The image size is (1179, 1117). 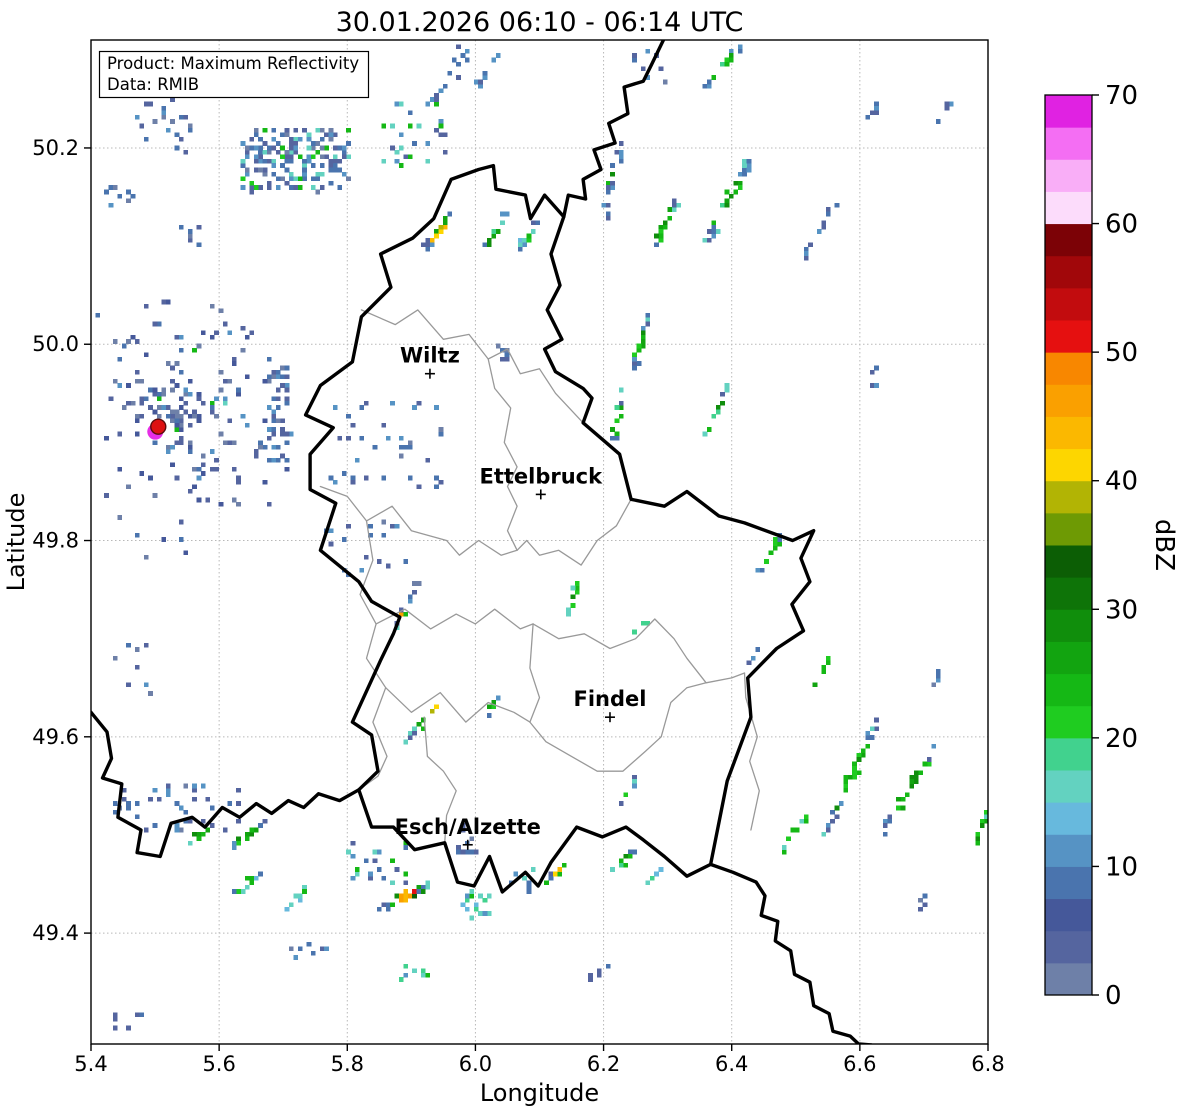 I want to click on y-tick-label: 50.2, so click(x=55, y=148).